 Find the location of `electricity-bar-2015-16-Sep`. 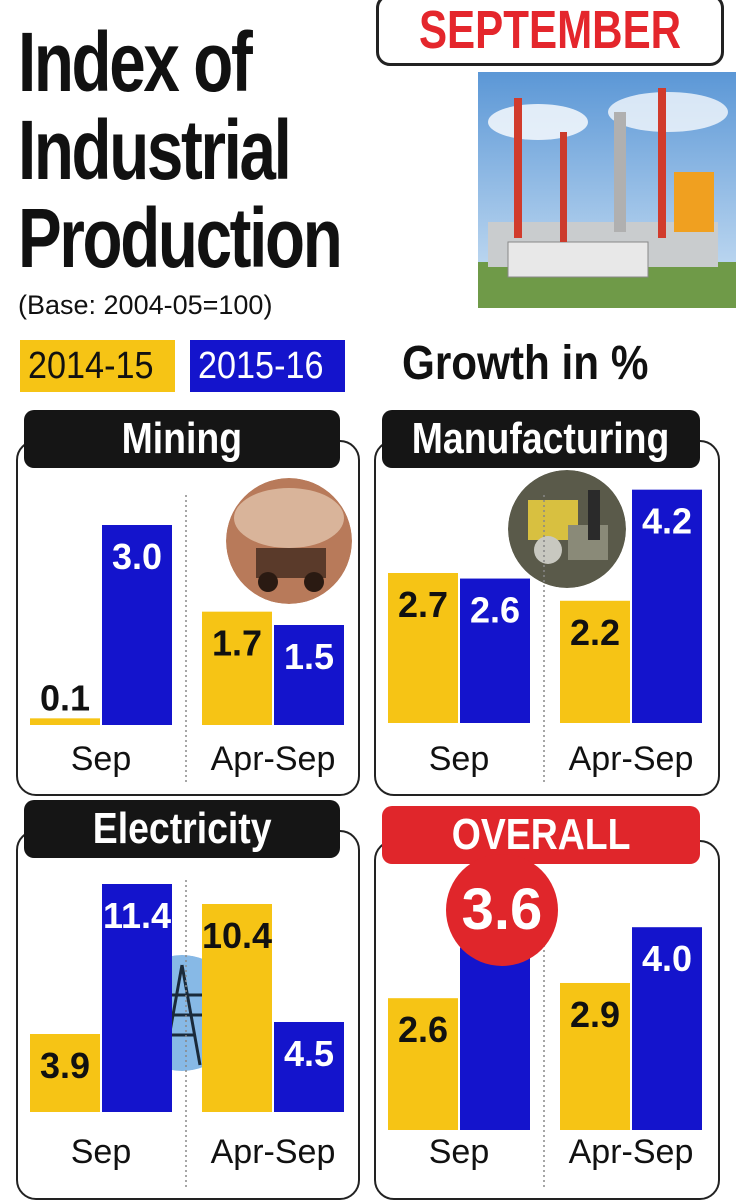

electricity-bar-2015-16-Sep is located at coordinates (137, 998).